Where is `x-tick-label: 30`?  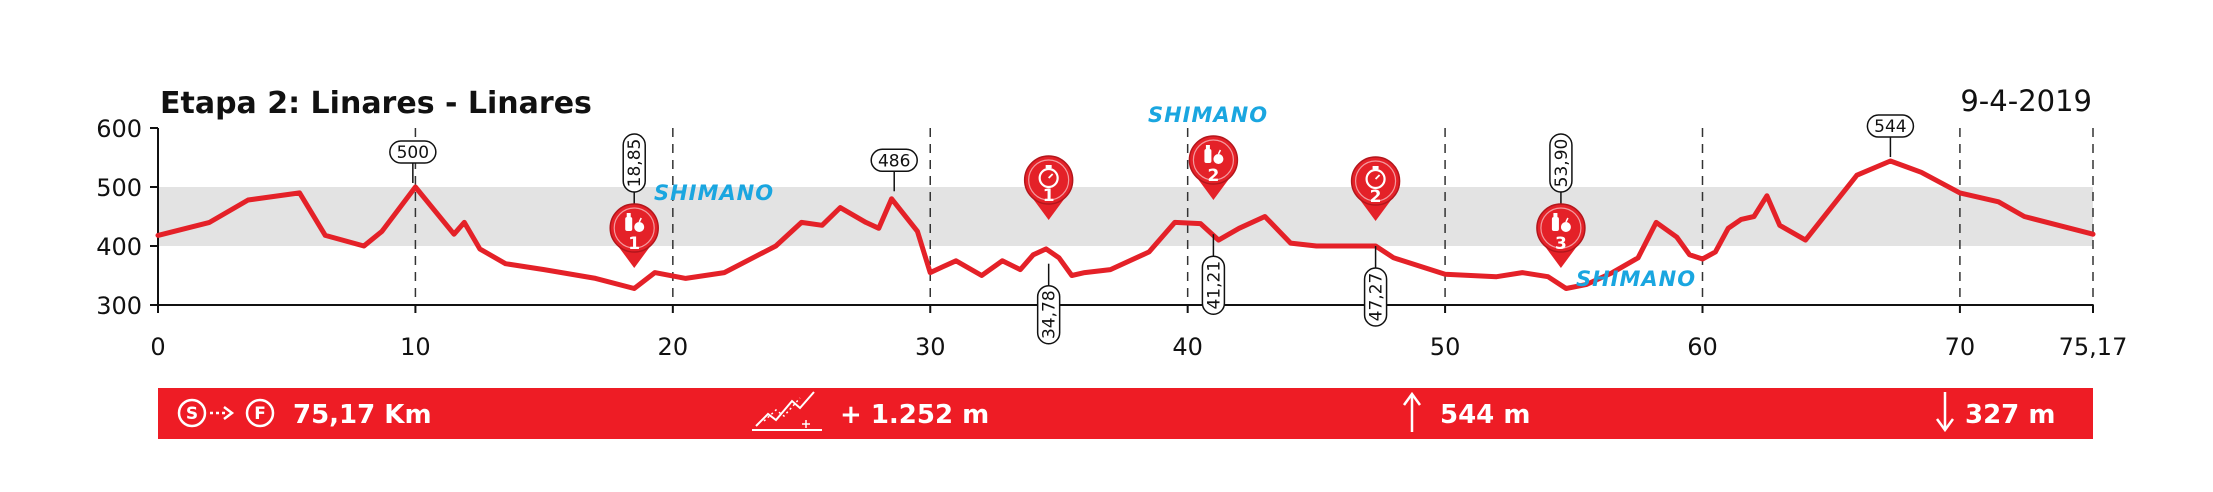 x-tick-label: 30 is located at coordinates (930, 347).